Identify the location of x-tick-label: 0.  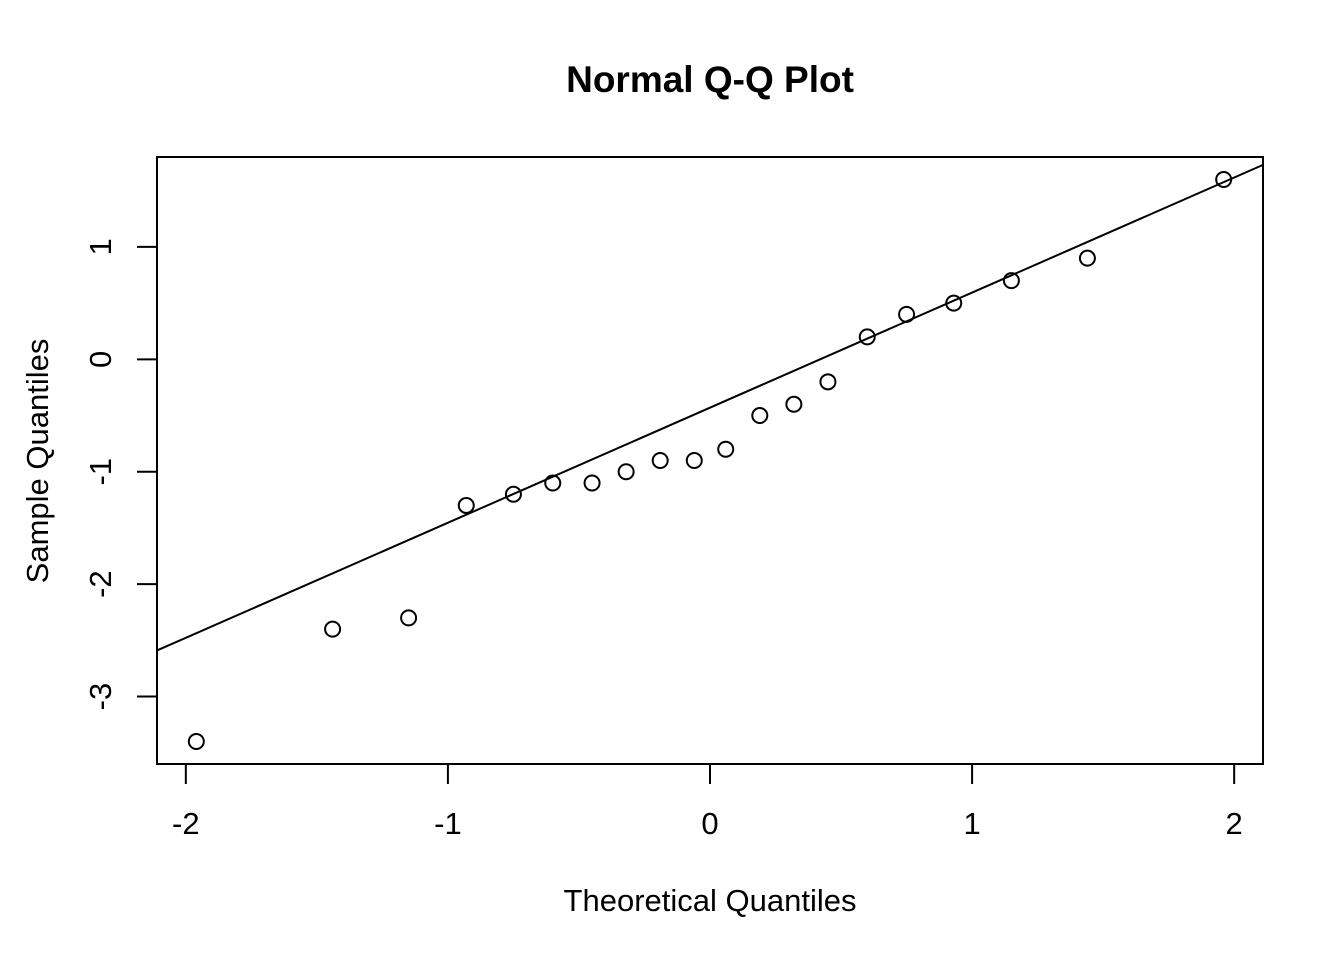
(709, 823).